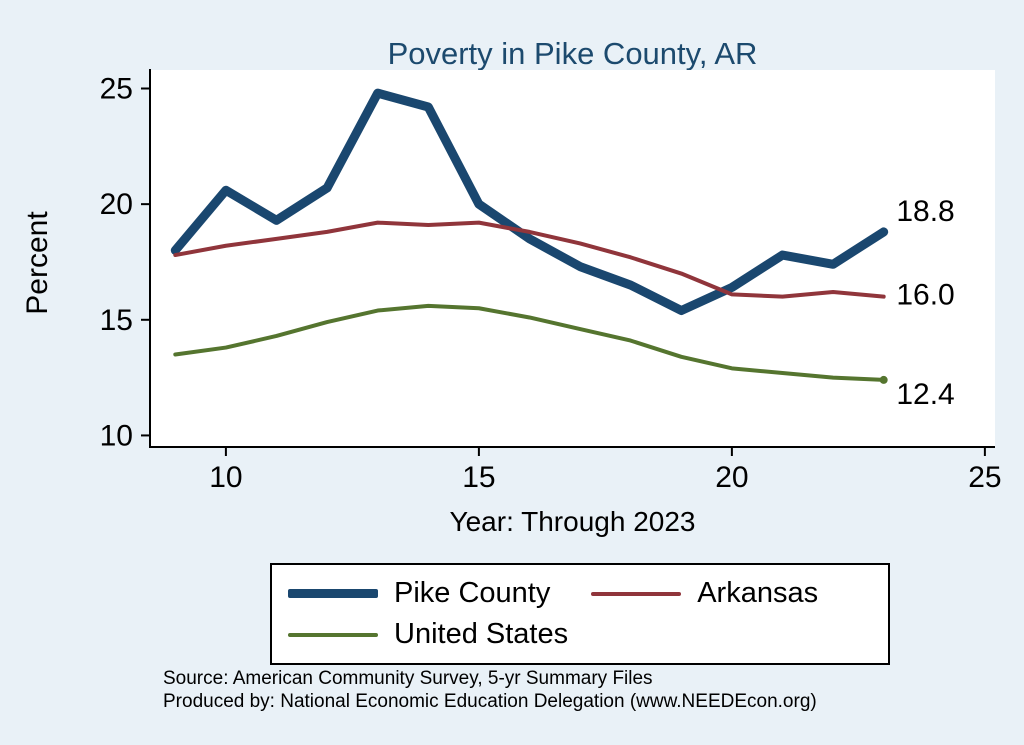 The image size is (1024, 745). Describe the element at coordinates (116, 89) in the screenshot. I see `y-tick-label: 25` at that location.